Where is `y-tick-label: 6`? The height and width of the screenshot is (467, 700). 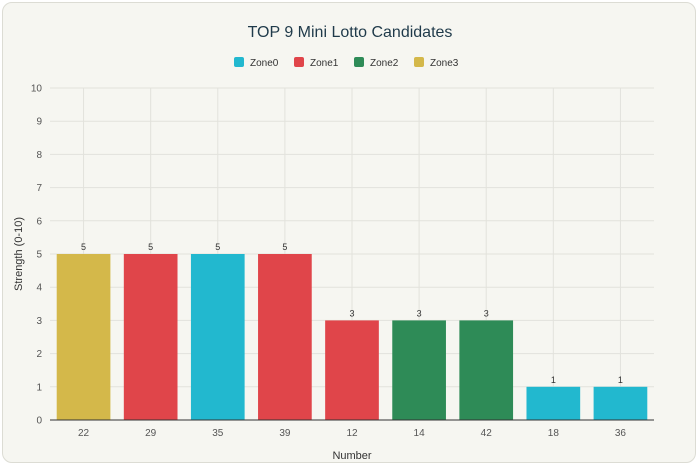 y-tick-label: 6 is located at coordinates (39, 221).